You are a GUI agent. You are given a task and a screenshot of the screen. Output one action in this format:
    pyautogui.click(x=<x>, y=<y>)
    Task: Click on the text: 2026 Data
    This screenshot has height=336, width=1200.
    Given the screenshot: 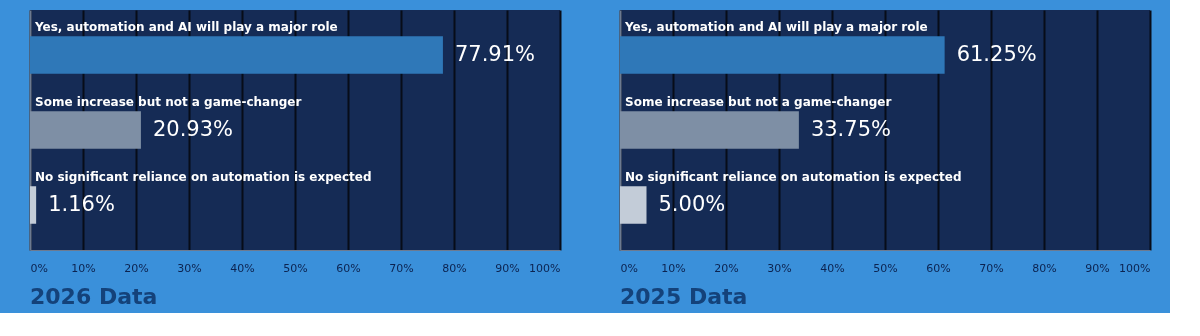 What is the action you would take?
    pyautogui.click(x=94, y=296)
    